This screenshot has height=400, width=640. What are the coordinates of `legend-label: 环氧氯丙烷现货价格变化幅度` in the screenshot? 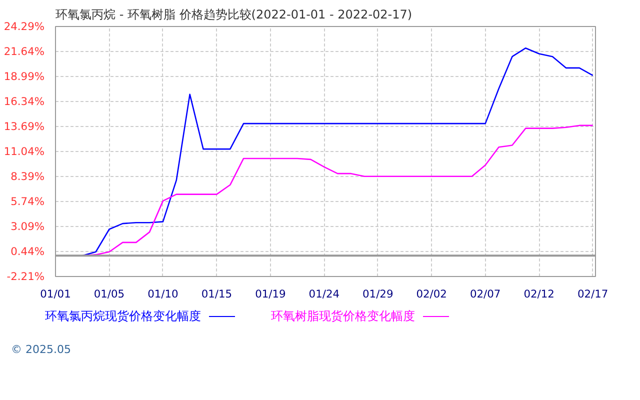 It's located at (123, 316).